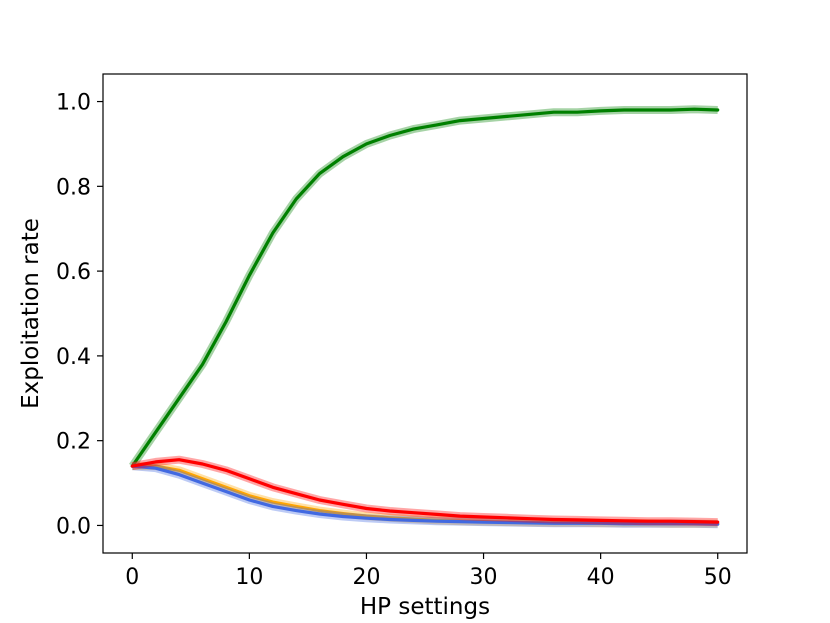 The width and height of the screenshot is (830, 623). I want to click on x-axis-label: HP settings, so click(425, 607).